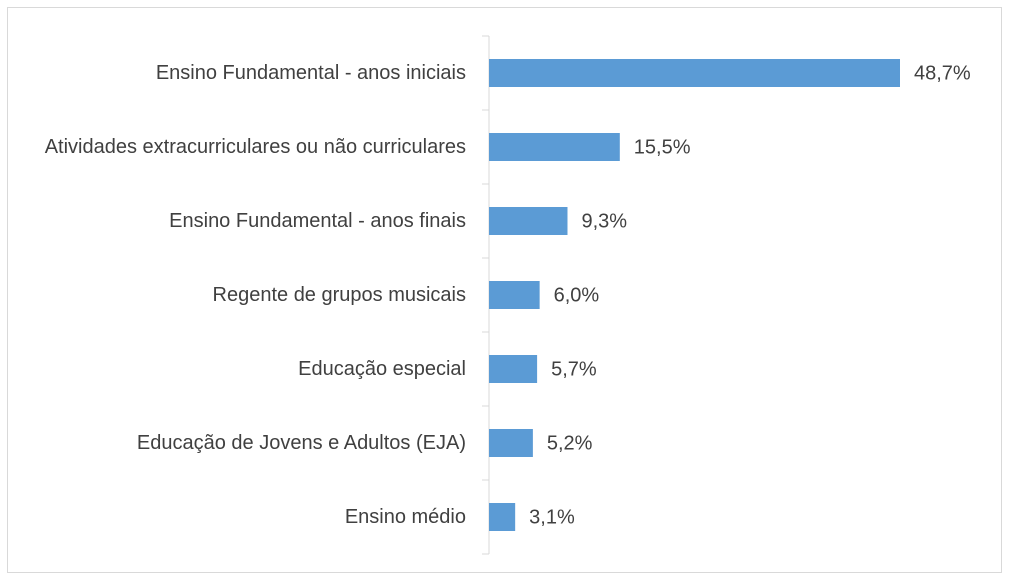 The height and width of the screenshot is (582, 1011). Describe the element at coordinates (317, 221) in the screenshot. I see `category-label: Ensino Fundamental - anos finais` at that location.